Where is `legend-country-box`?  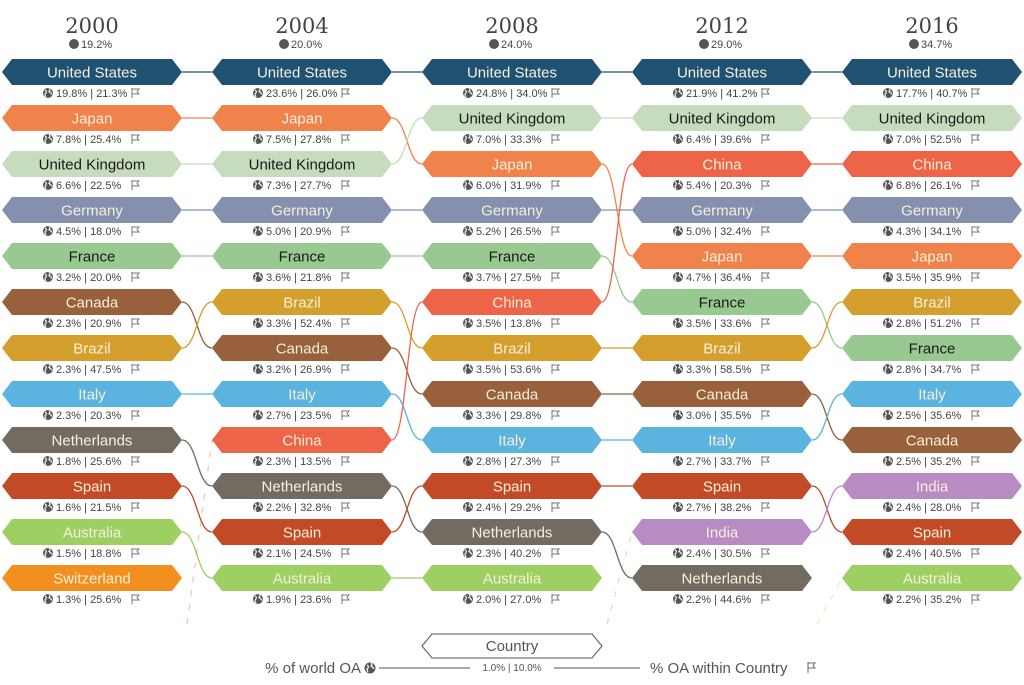 legend-country-box is located at coordinates (512, 646).